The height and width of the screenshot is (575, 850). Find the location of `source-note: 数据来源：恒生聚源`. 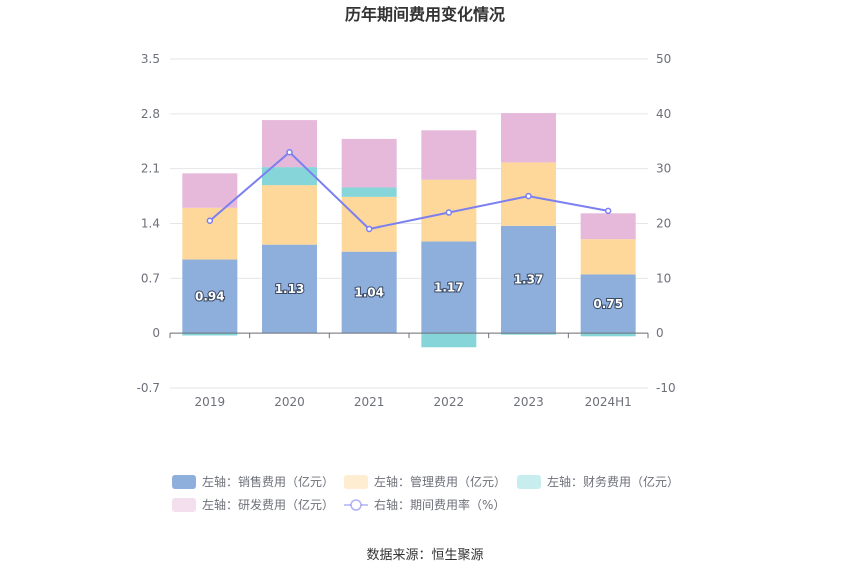

source-note: 数据来源：恒生聚源 is located at coordinates (424, 555).